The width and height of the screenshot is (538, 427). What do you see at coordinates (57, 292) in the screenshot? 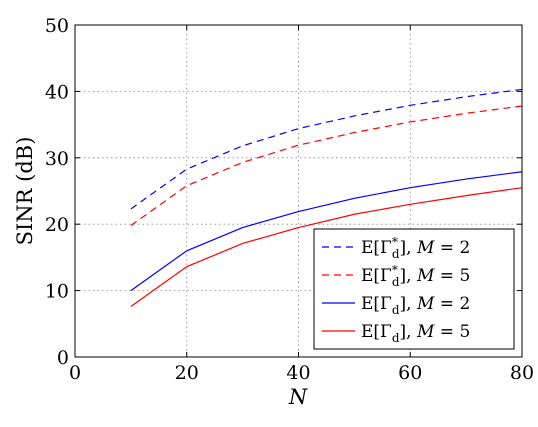
I see `y-tick-label: 10` at bounding box center [57, 292].